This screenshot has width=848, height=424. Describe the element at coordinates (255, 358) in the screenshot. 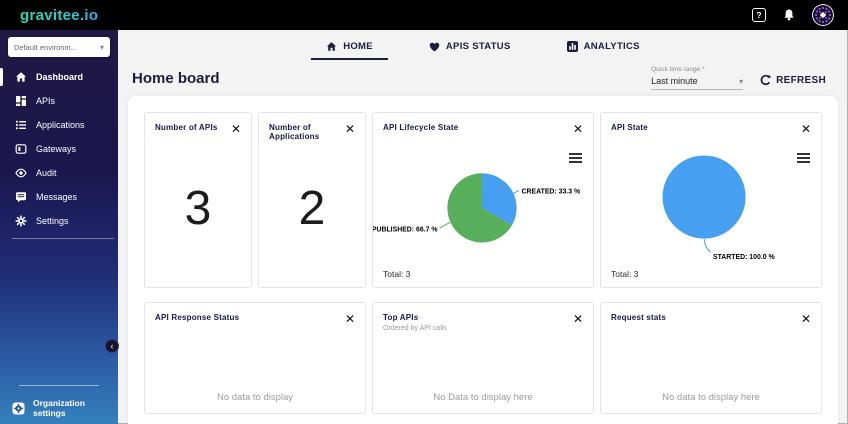

I see `card-api-response-status: API Response Status ✕ No data to display` at that location.